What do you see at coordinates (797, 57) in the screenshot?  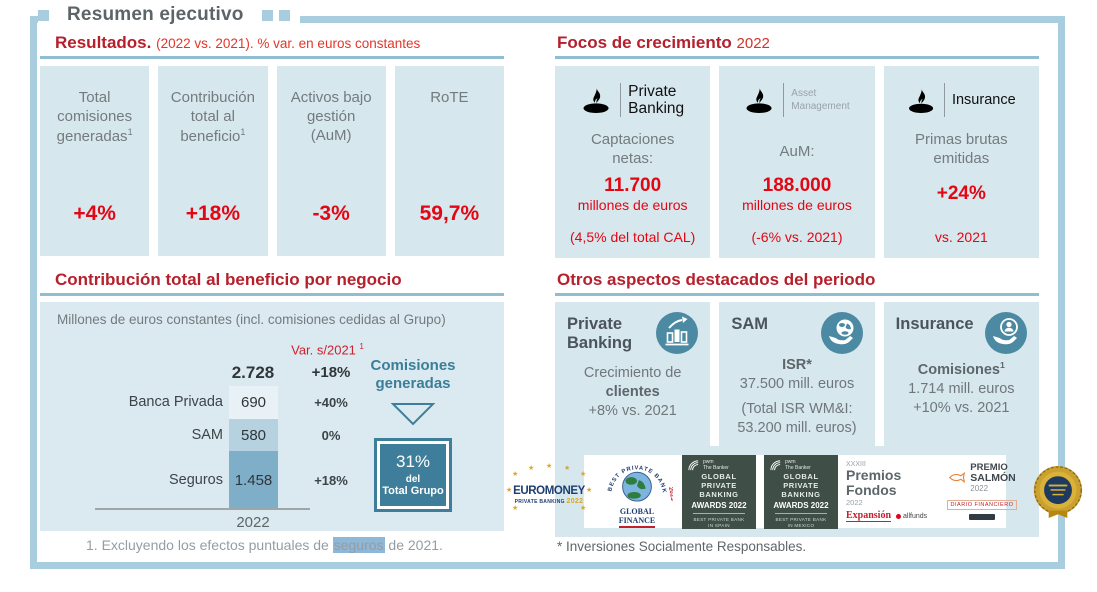 I see `growth-rule` at bounding box center [797, 57].